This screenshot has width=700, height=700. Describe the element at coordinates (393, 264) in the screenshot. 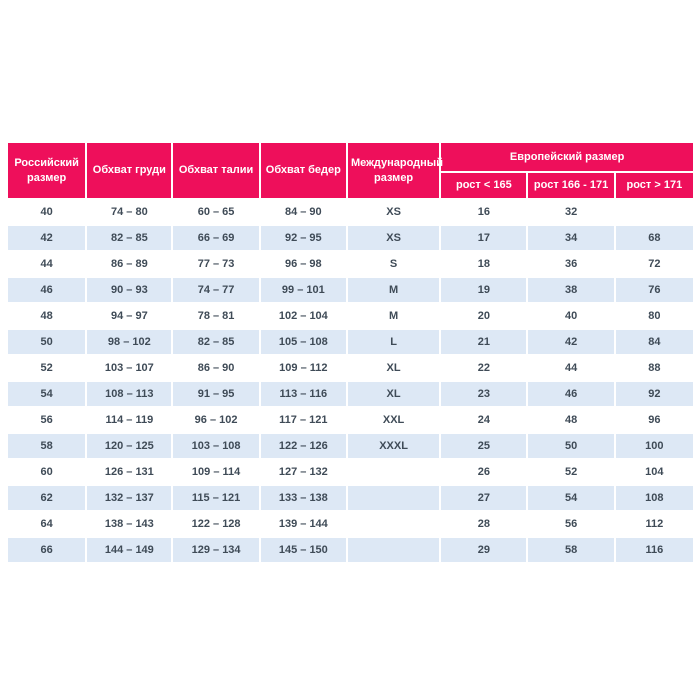

I see `table-cell: S` at that location.